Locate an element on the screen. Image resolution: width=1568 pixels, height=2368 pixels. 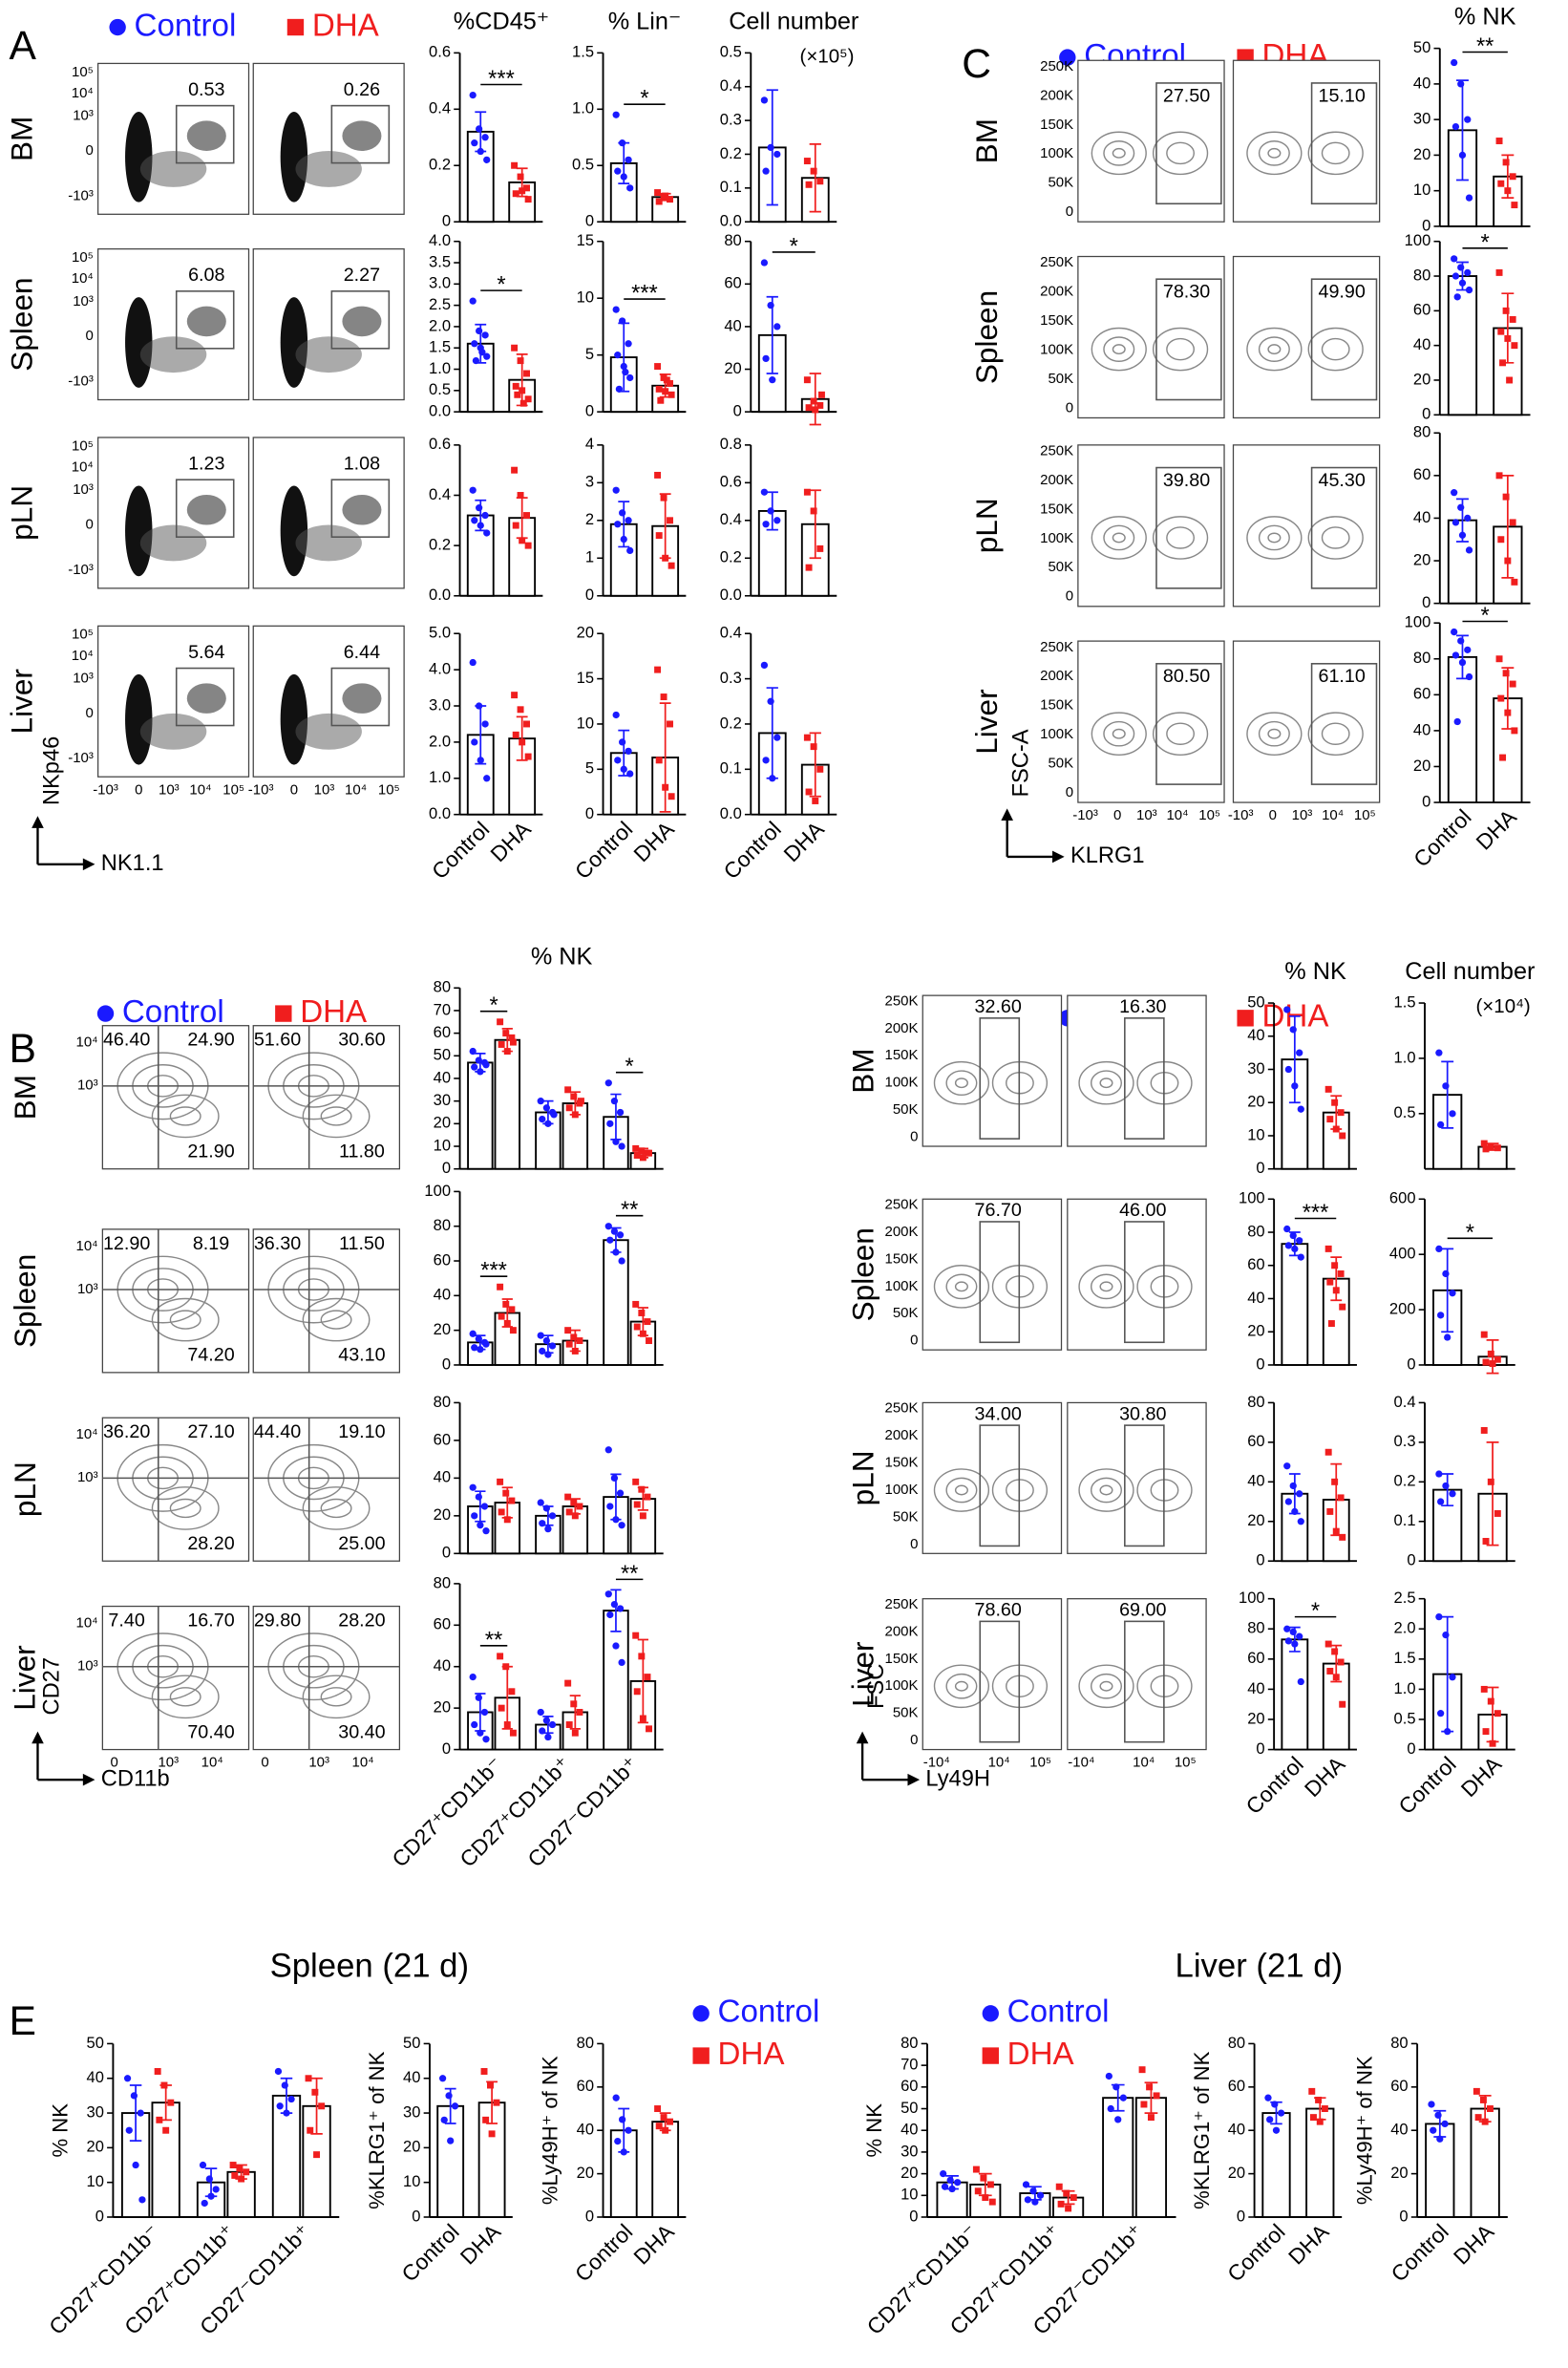
gate-value: 8.19 is located at coordinates (211, 1243).